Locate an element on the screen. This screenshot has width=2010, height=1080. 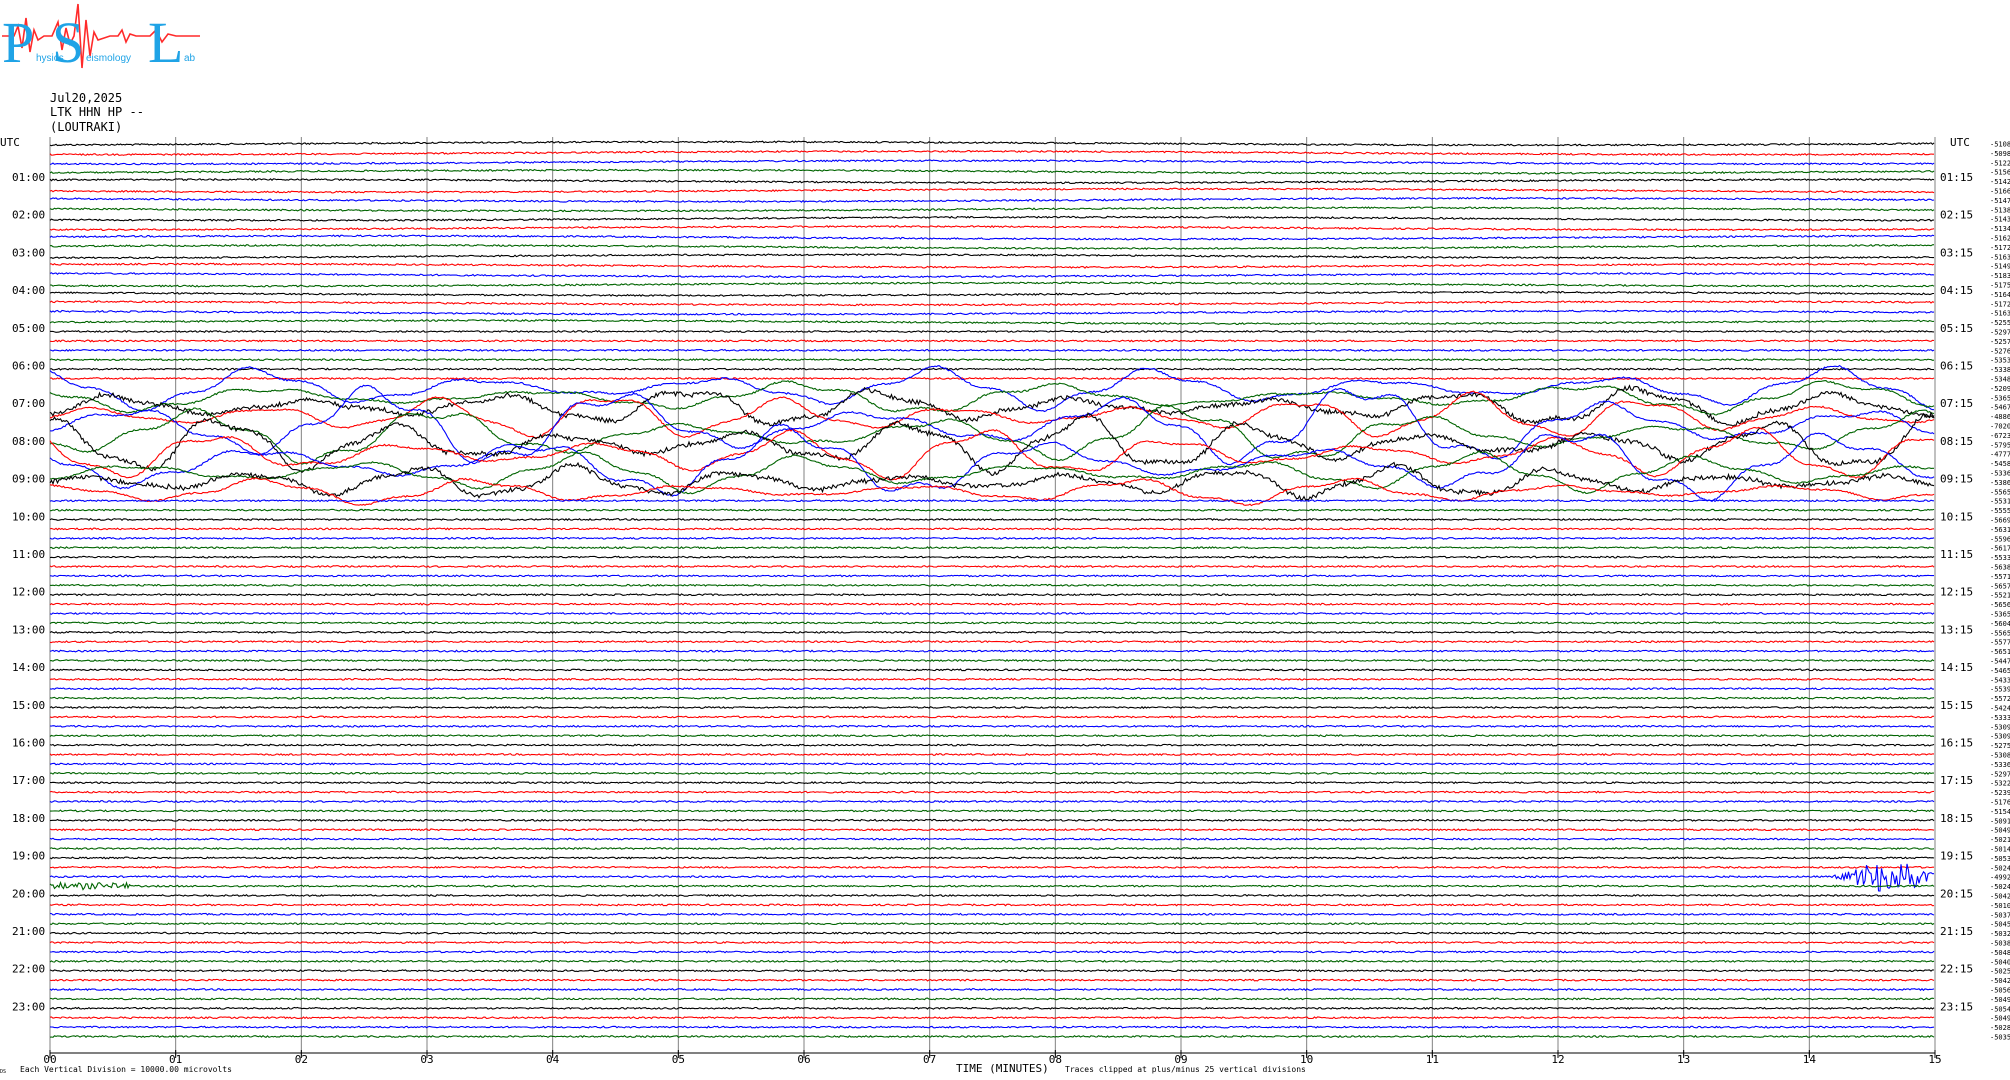
offset-label: -5309 is located at coordinates (2000, 727).